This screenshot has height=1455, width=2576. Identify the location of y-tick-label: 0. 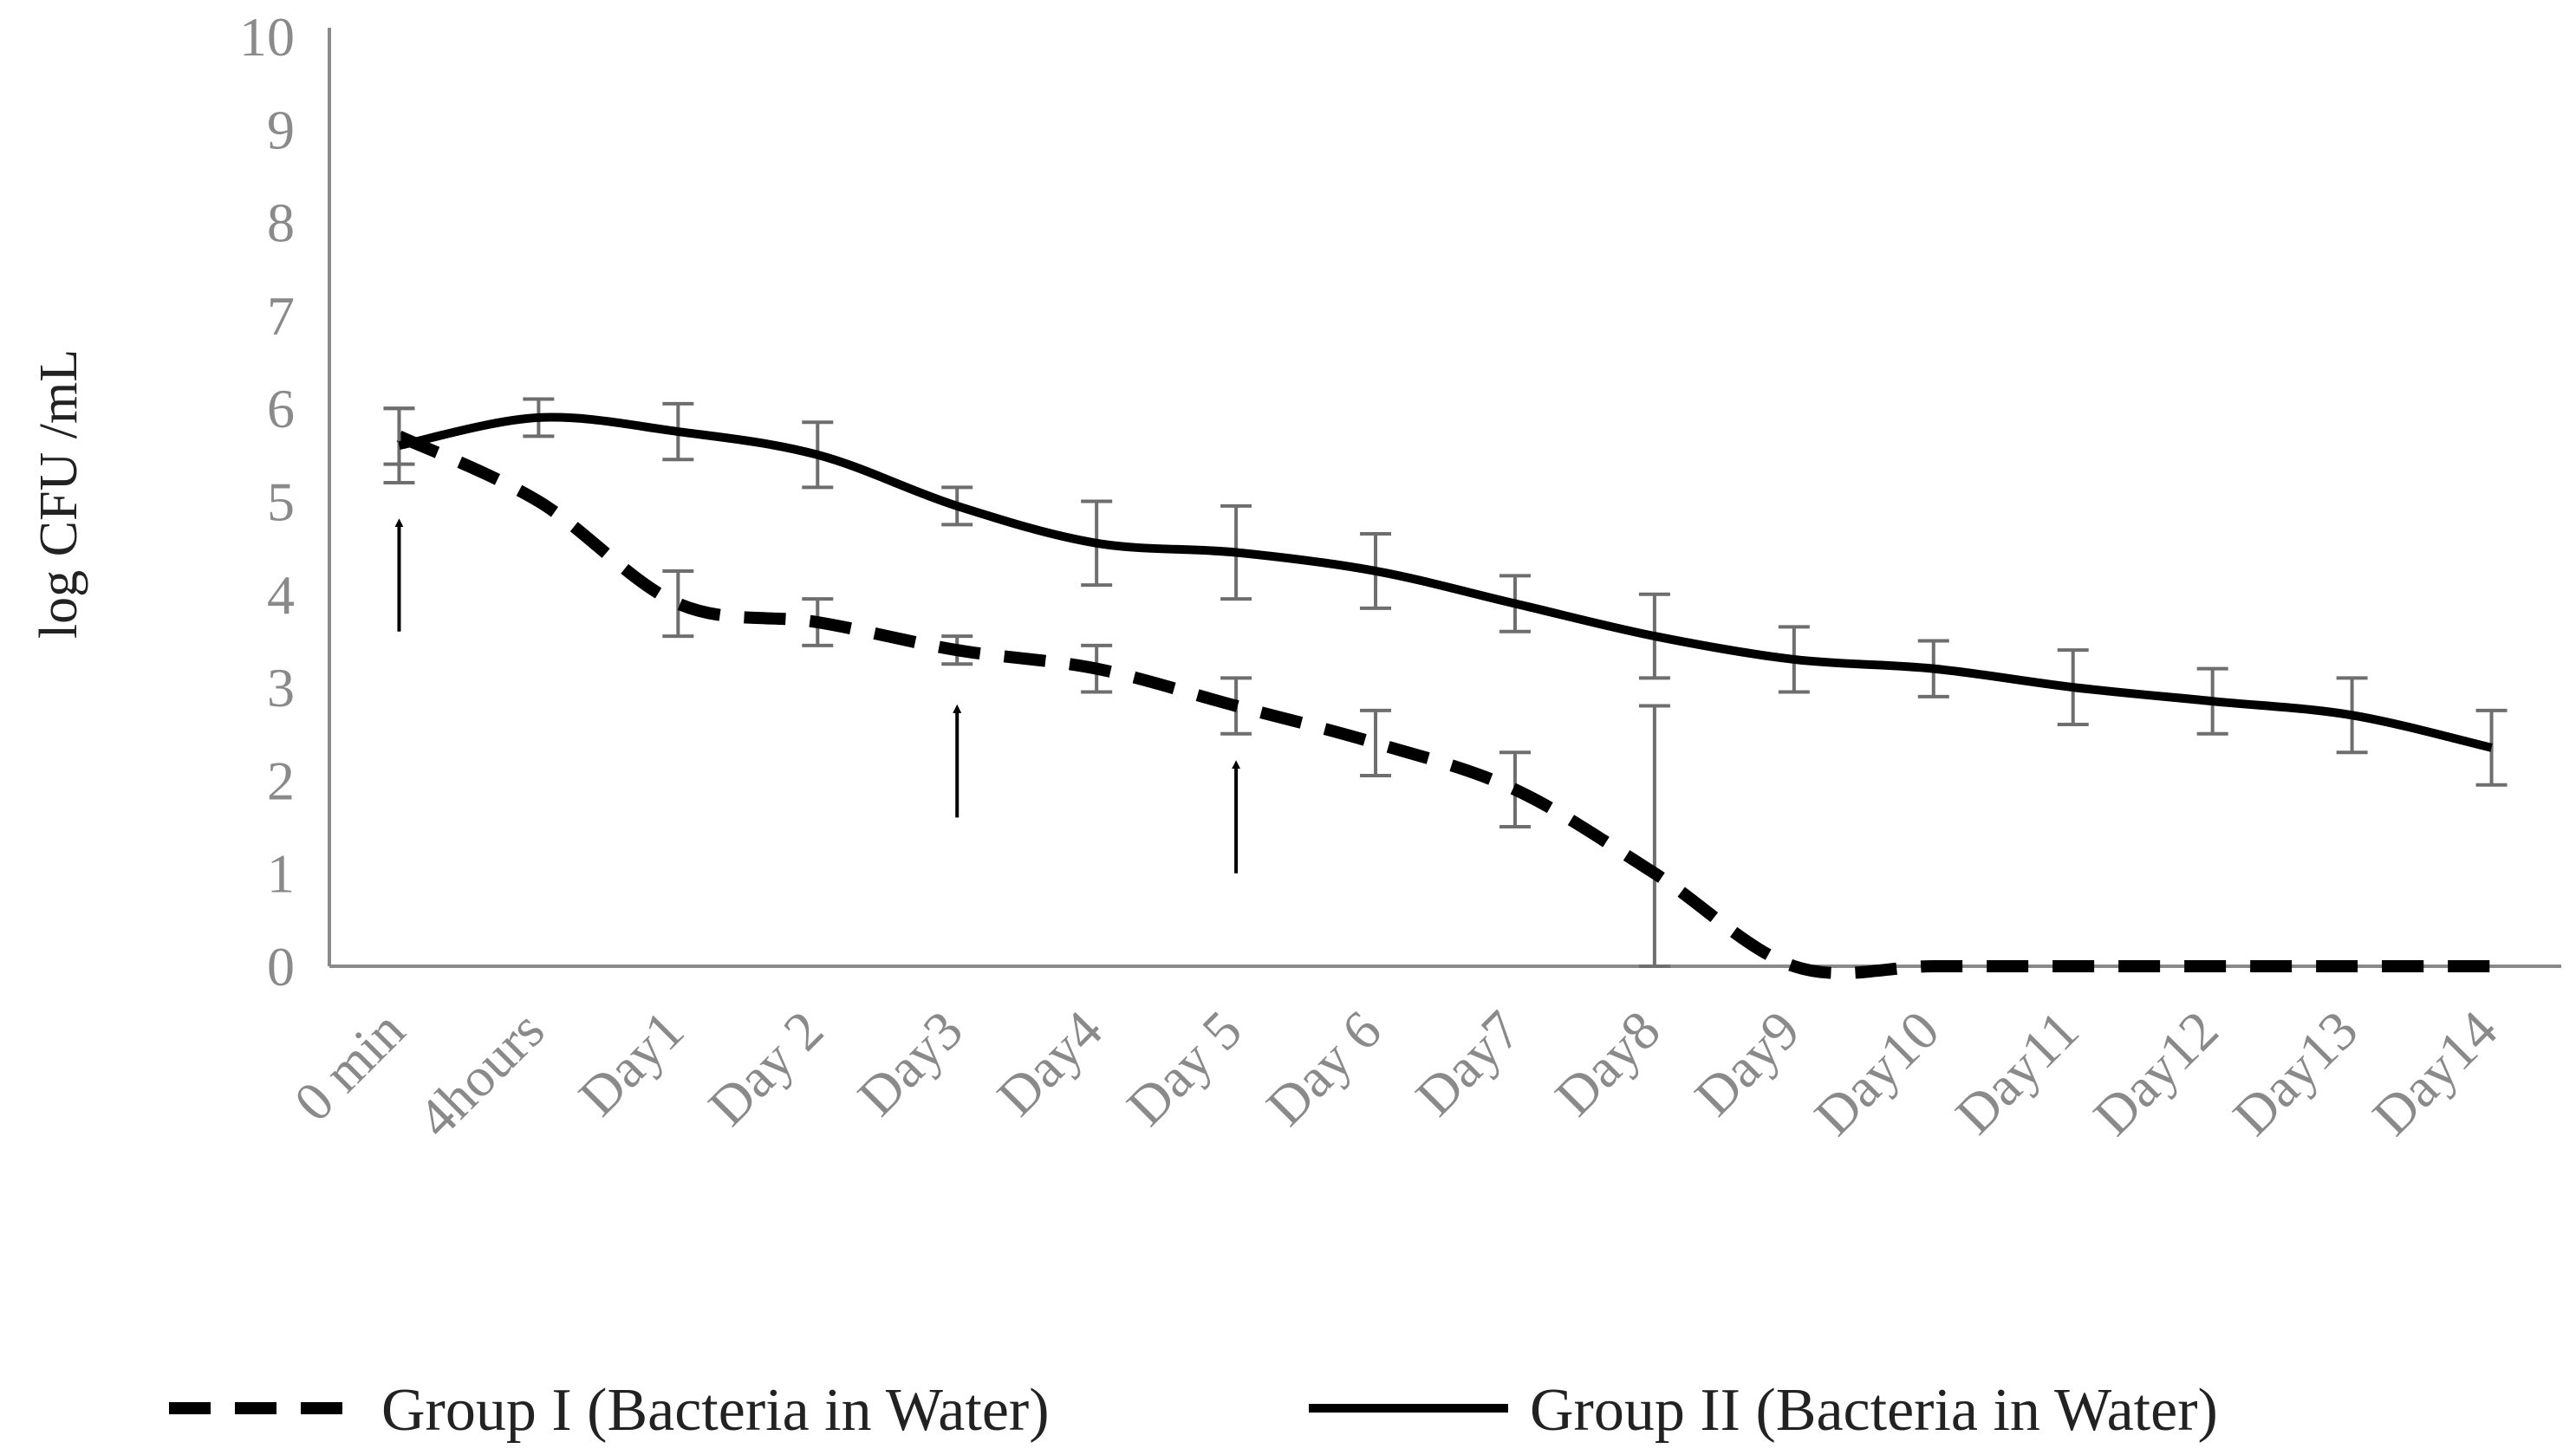
(281, 966).